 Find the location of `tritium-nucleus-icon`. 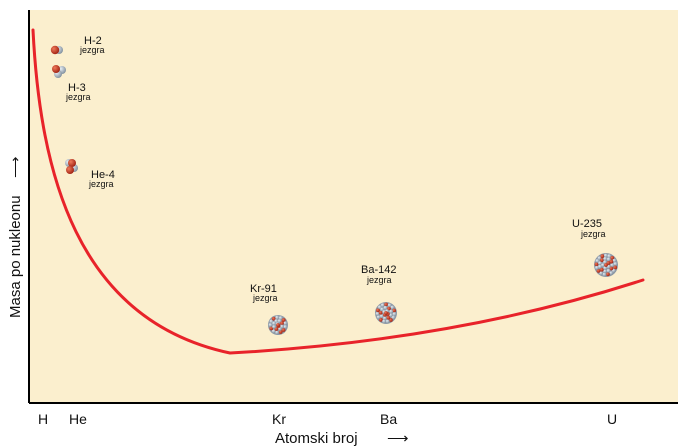

tritium-nucleus-icon is located at coordinates (59, 71).